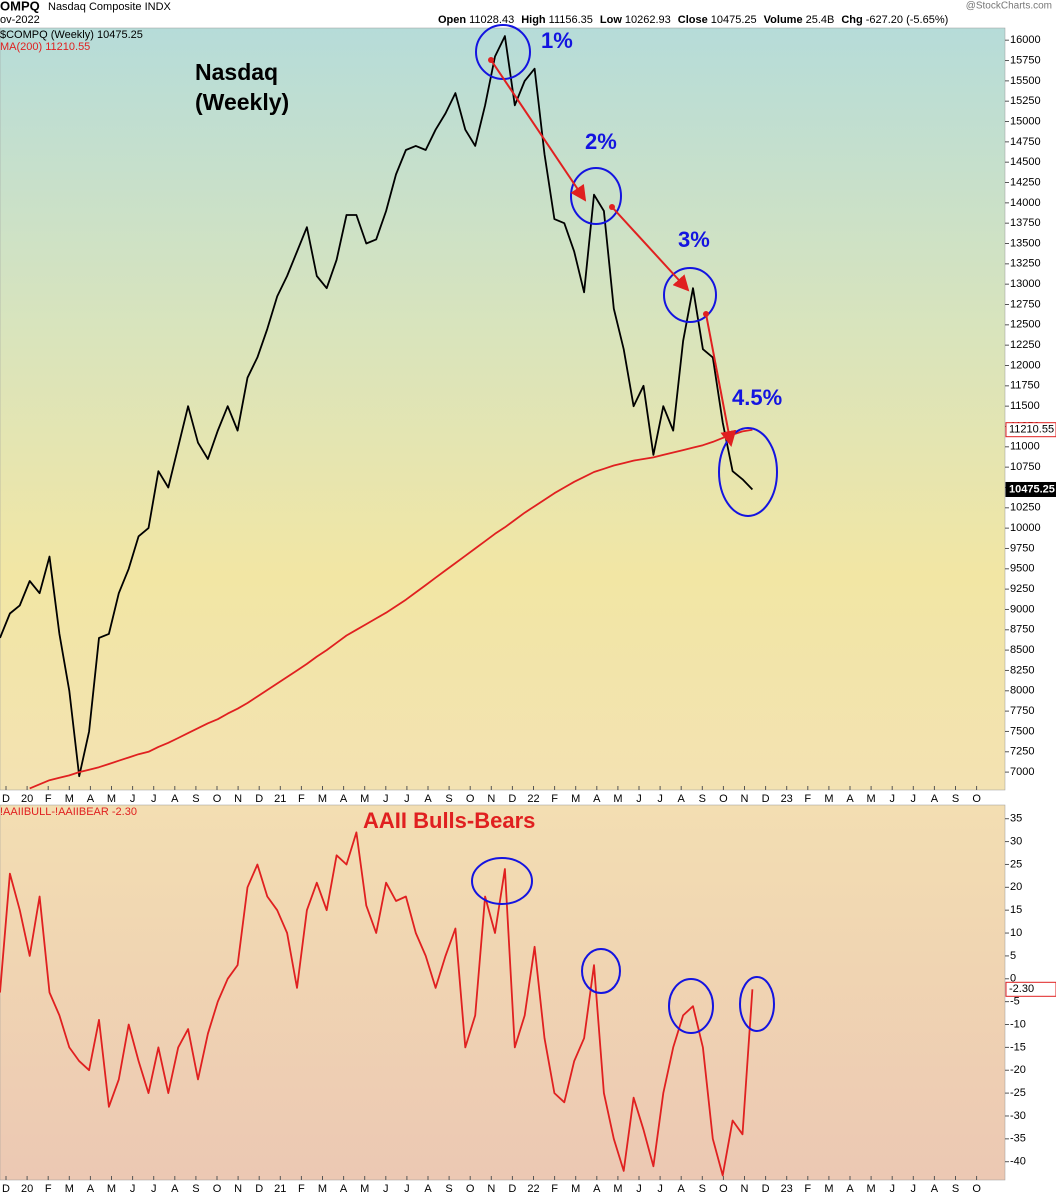  Describe the element at coordinates (721, 380) in the screenshot. I see `arrow` at that location.